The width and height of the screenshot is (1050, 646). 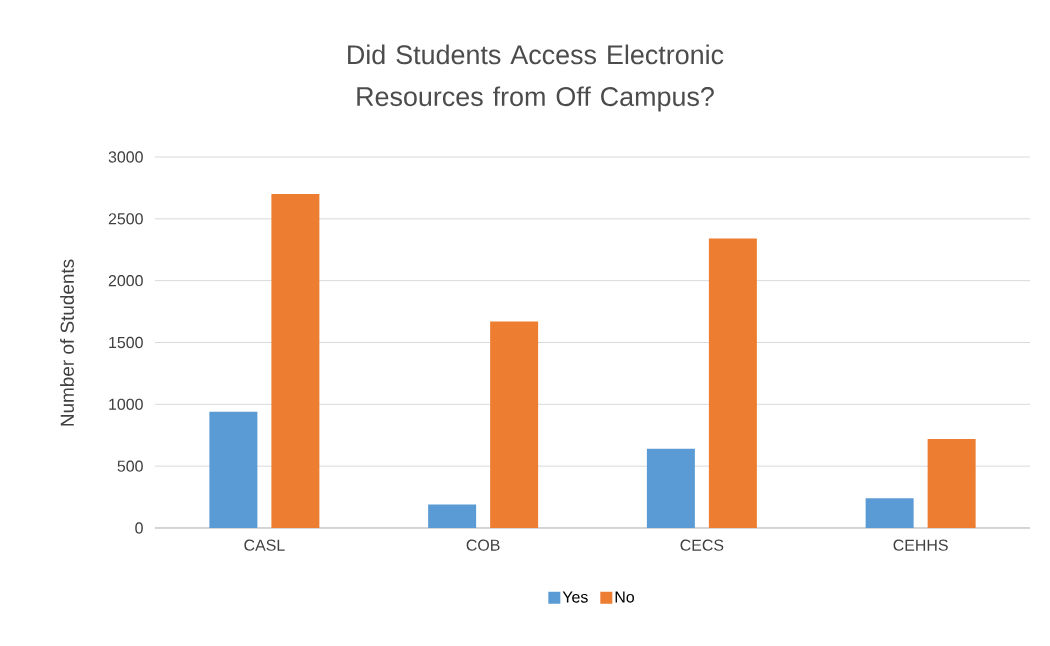 What do you see at coordinates (536, 78) in the screenshot?
I see `chart-title: Did Students Access Electronic Resources from Off Campus?` at bounding box center [536, 78].